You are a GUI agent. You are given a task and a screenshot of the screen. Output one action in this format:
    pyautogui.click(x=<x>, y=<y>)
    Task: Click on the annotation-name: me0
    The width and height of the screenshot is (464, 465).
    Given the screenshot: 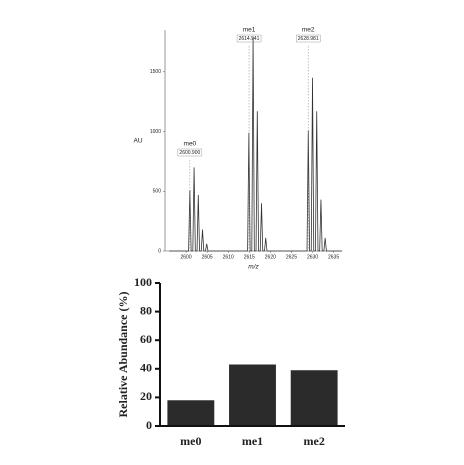 What is the action you would take?
    pyautogui.click(x=190, y=144)
    